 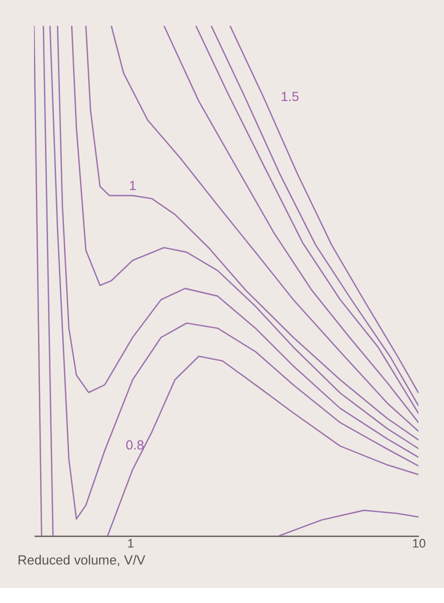 I want to click on series-label: 1, so click(x=132, y=185).